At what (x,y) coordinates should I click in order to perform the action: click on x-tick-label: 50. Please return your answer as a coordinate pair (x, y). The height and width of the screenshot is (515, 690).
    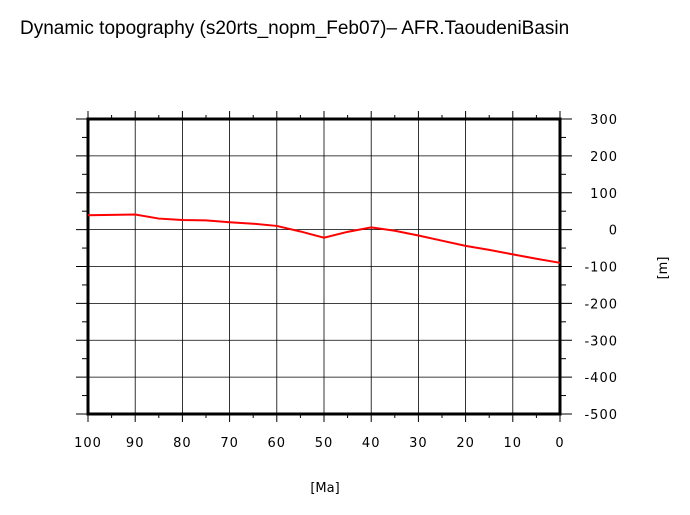
    Looking at the image, I should click on (324, 443).